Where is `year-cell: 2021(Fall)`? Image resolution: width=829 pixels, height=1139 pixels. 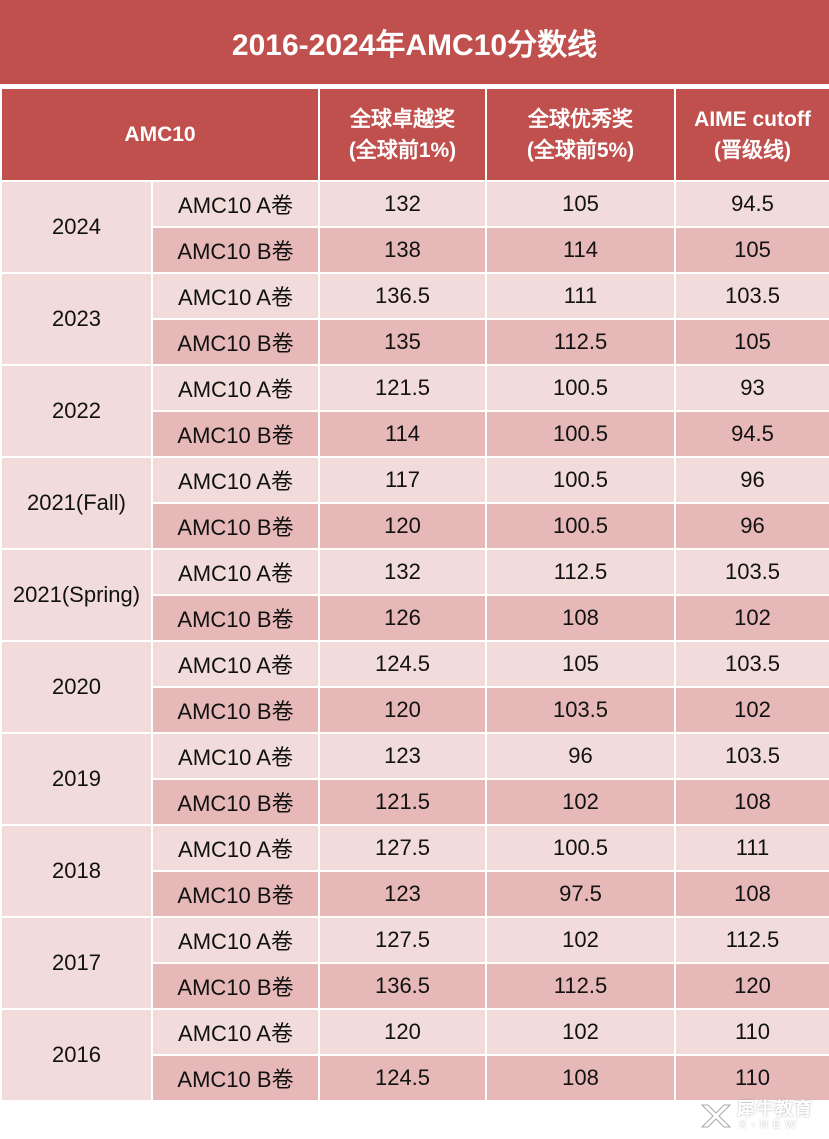 year-cell: 2021(Fall) is located at coordinates (76, 503).